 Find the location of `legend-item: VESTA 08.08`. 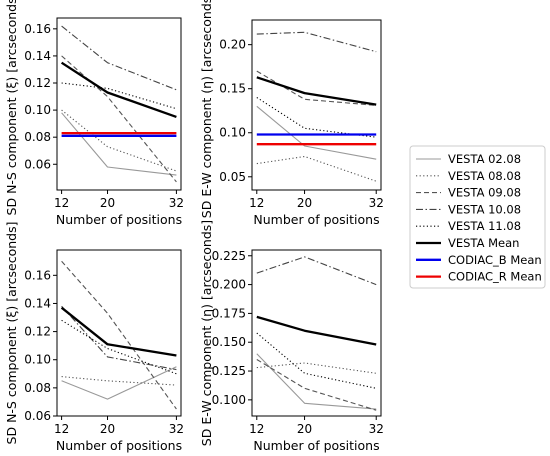

legend-item: VESTA 08.08 is located at coordinates (468, 176).